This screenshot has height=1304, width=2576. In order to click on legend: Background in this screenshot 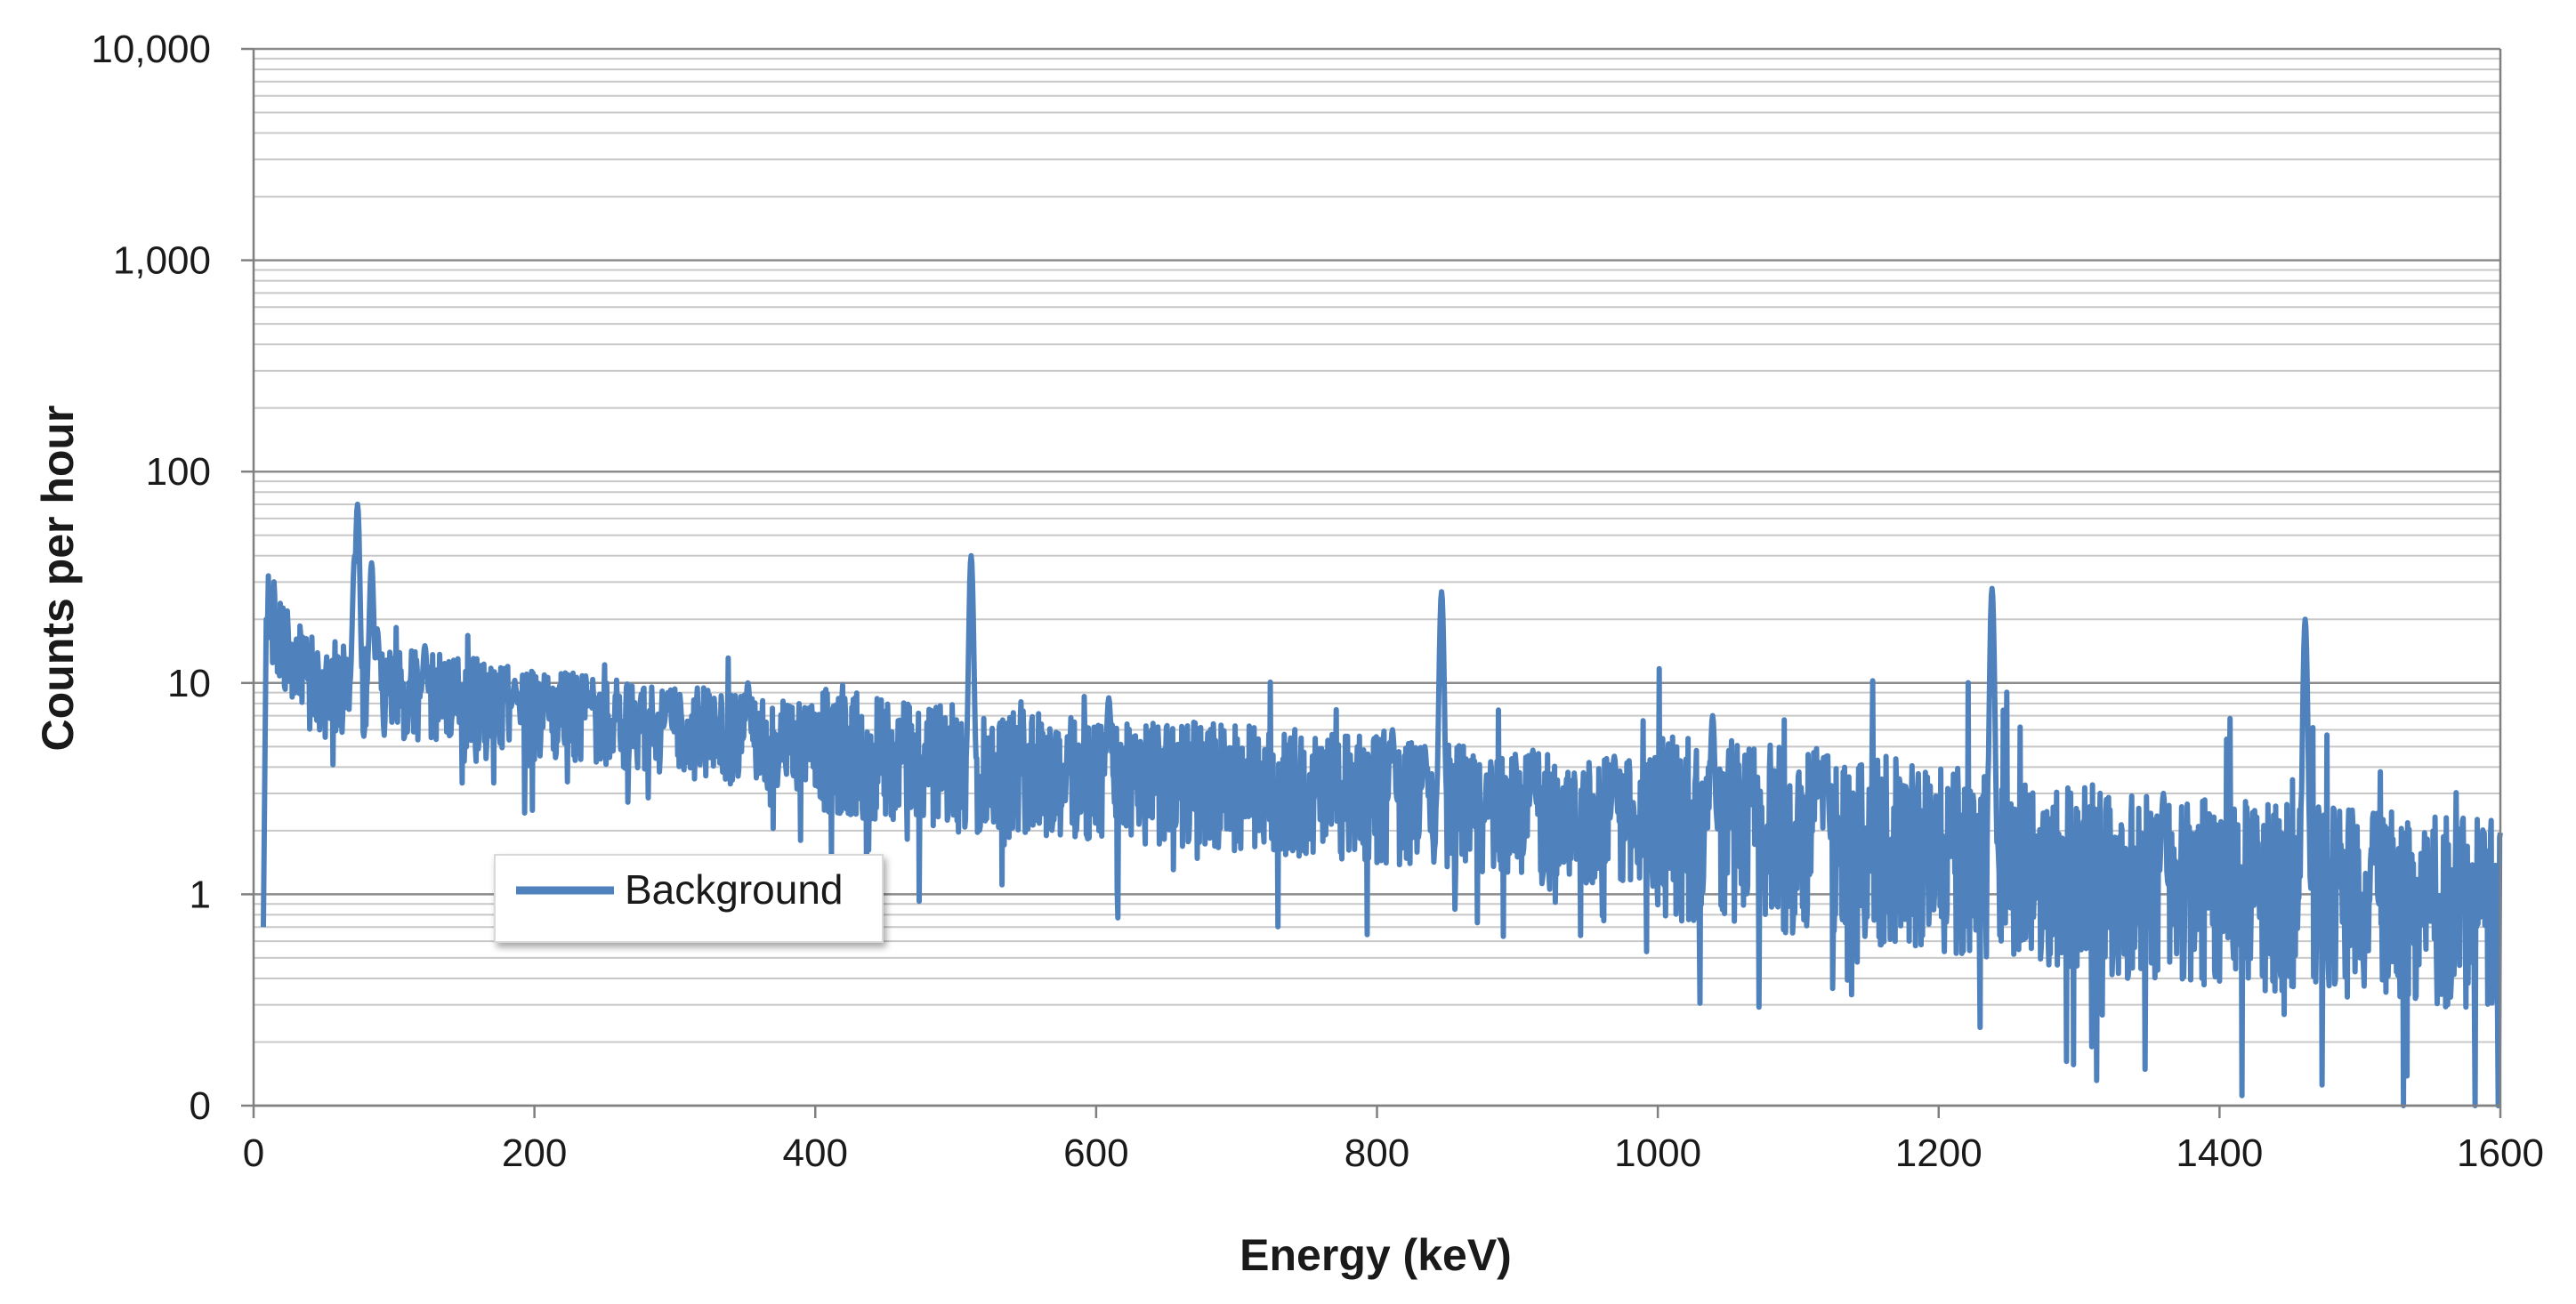, I will do `click(689, 898)`.